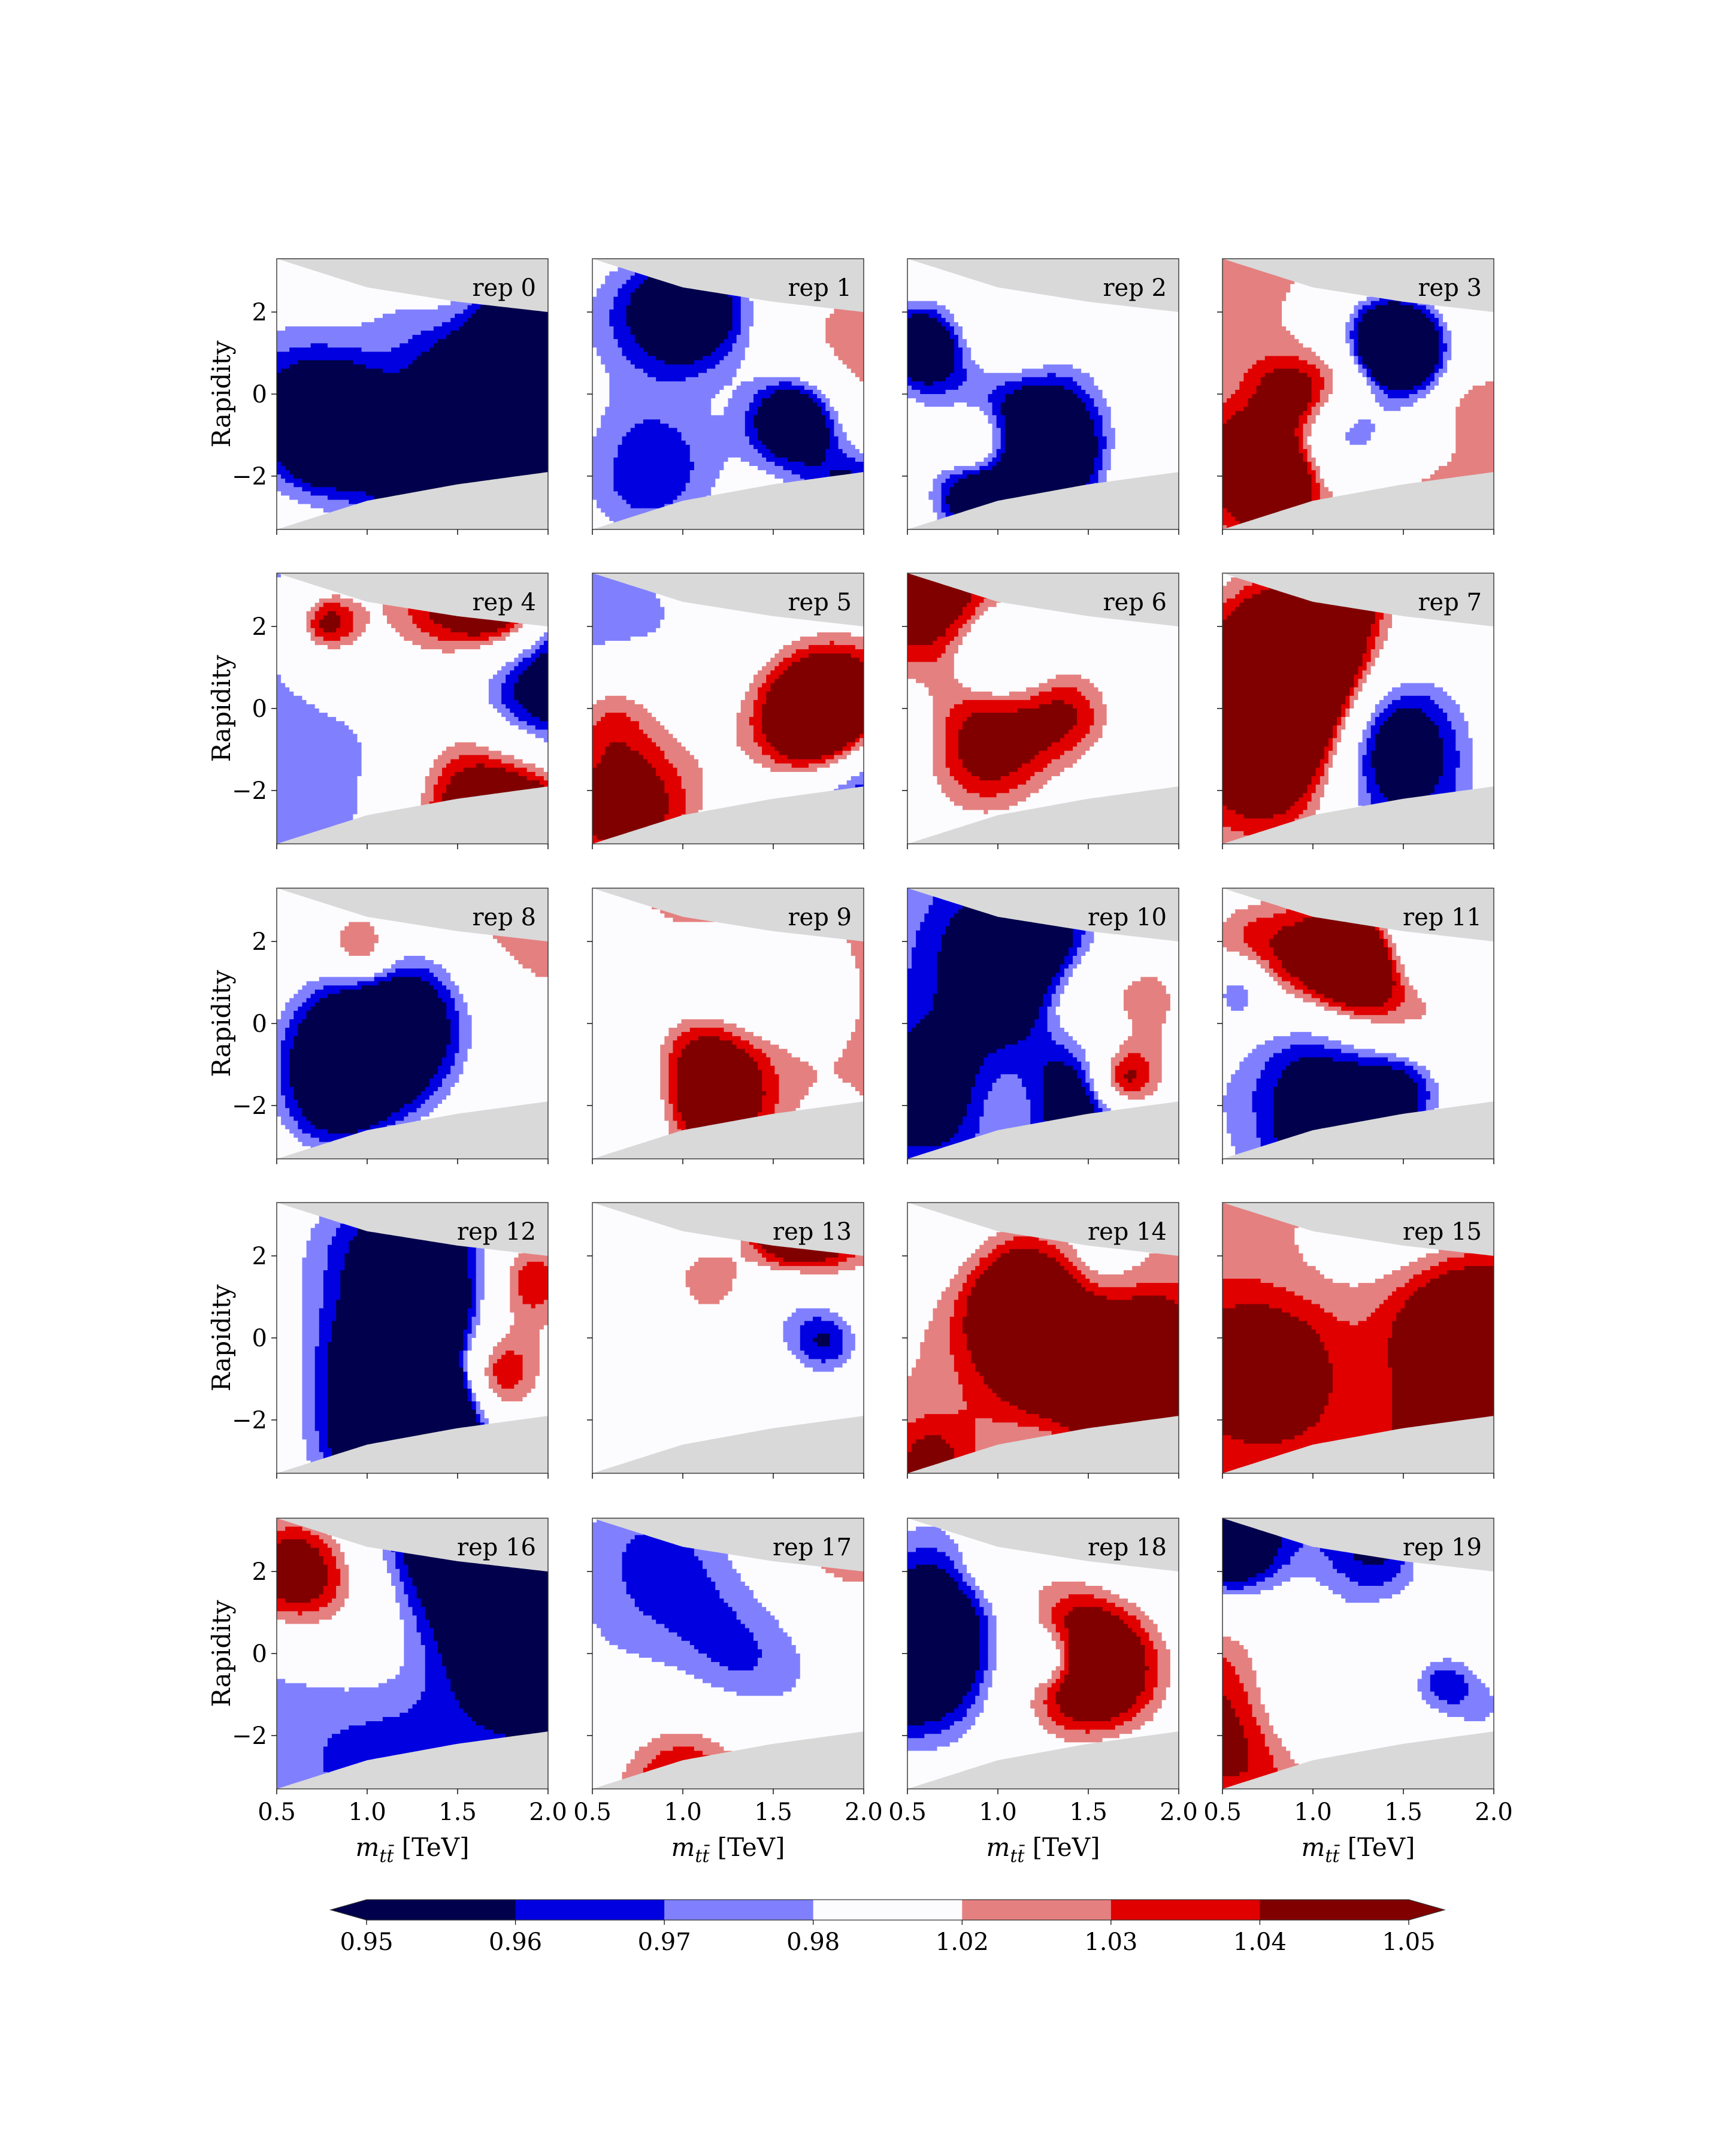 This screenshot has width=1725, height=2156. What do you see at coordinates (728, 1692) in the screenshot?
I see `panel-rep-17: rep 17 0.5 1.0 1.5 2.0 mtt̄ [TeV]` at bounding box center [728, 1692].